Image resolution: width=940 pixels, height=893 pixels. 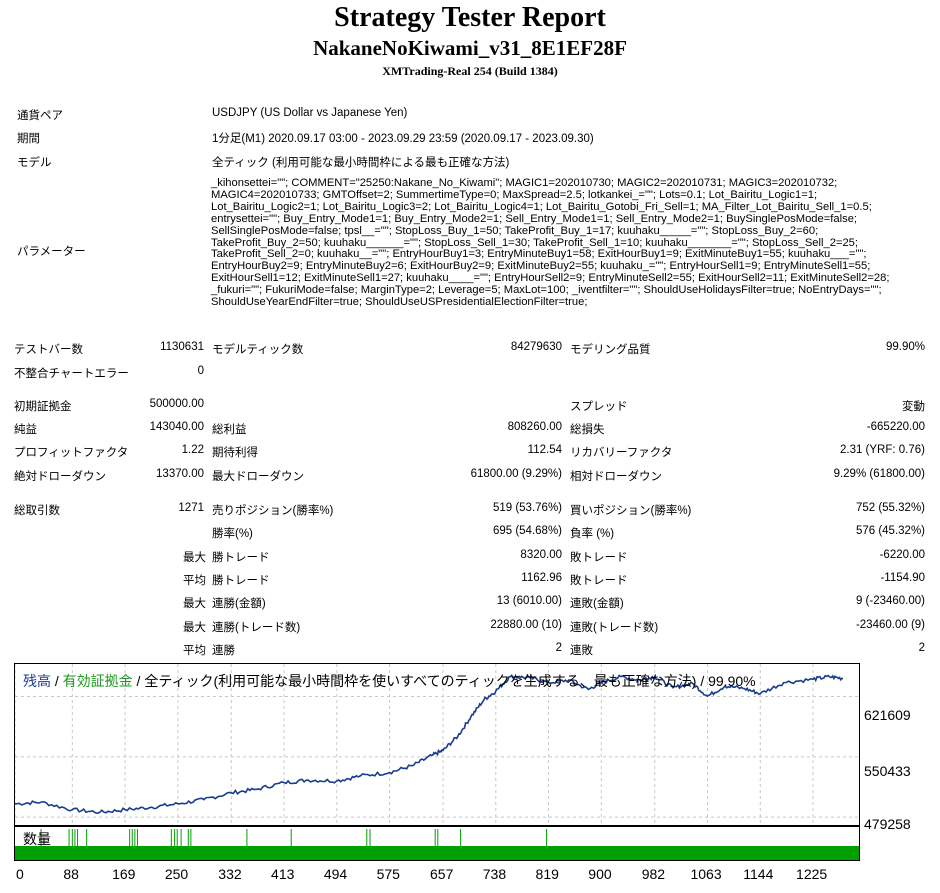 What do you see at coordinates (600, 874) in the screenshot?
I see `x-tick-label: 900` at bounding box center [600, 874].